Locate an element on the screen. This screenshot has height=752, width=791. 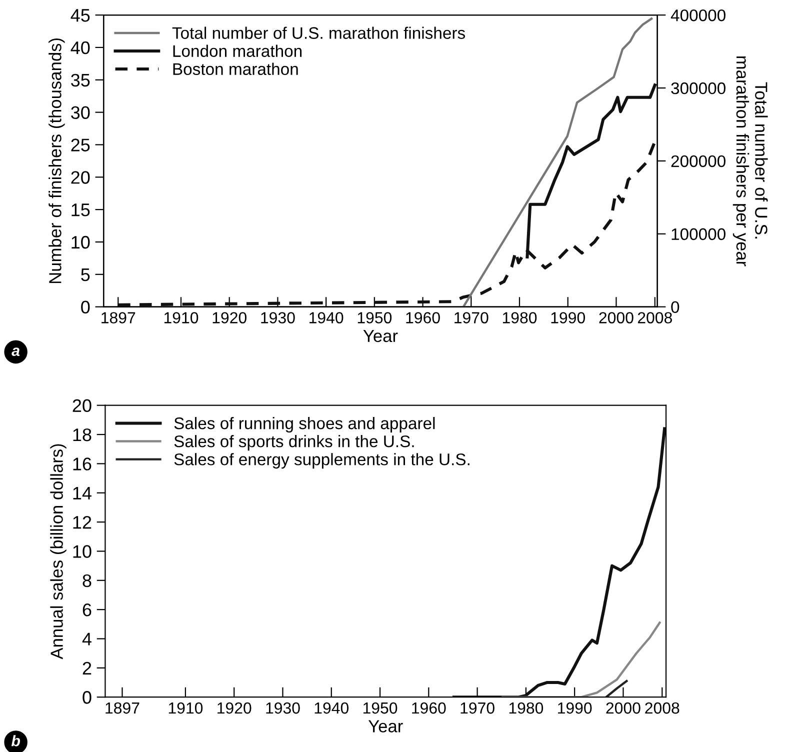
y-tick-label: 14 is located at coordinates (82, 493).